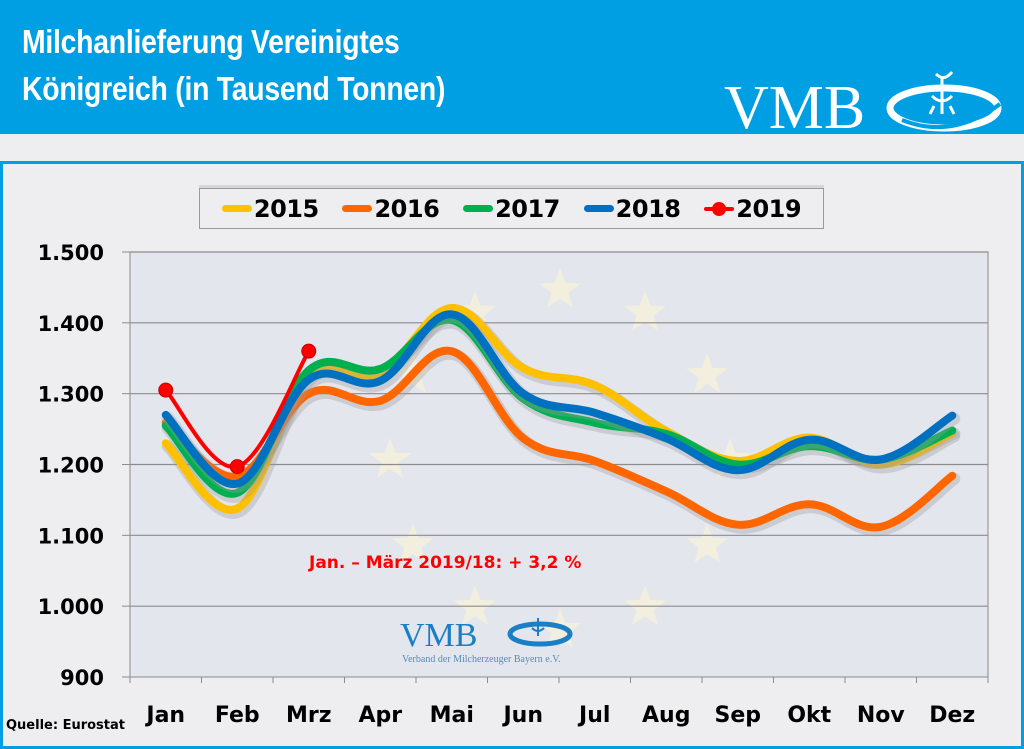 The height and width of the screenshot is (749, 1024). What do you see at coordinates (71, 253) in the screenshot?
I see `y-tick-label: 1.500` at bounding box center [71, 253].